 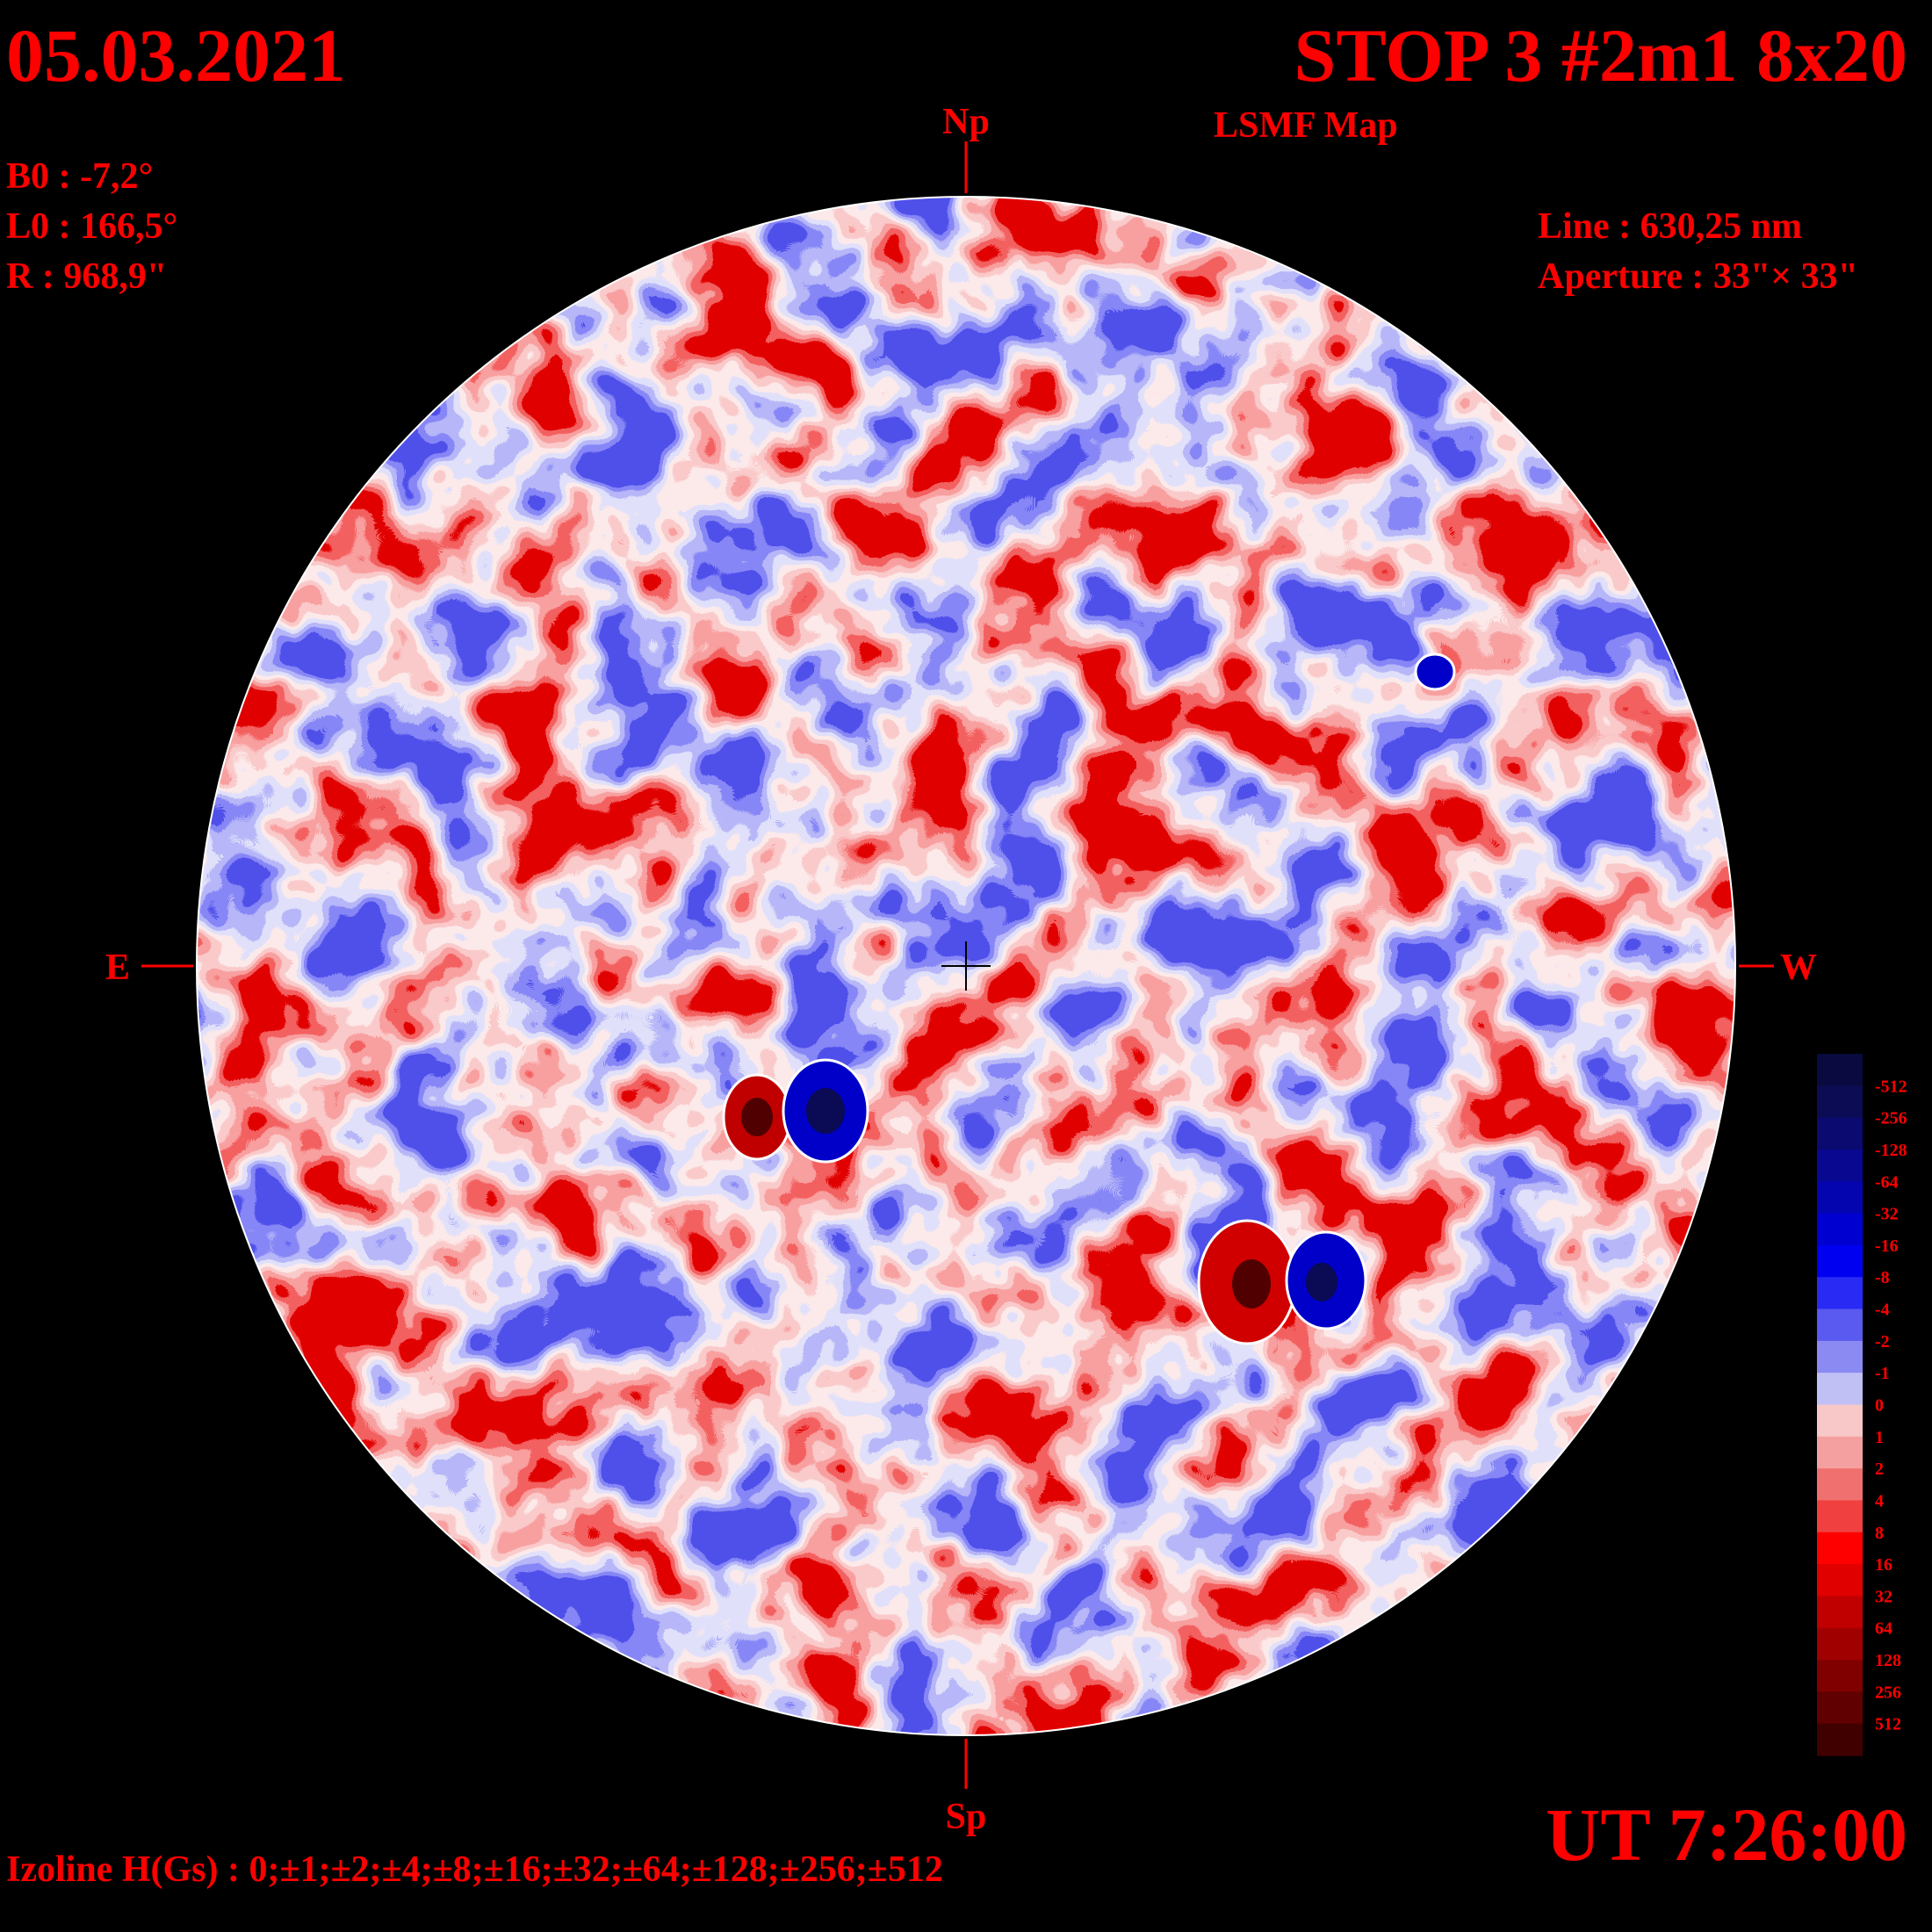 I want to click on param-l0: L0 : 166,5°, so click(x=92, y=227).